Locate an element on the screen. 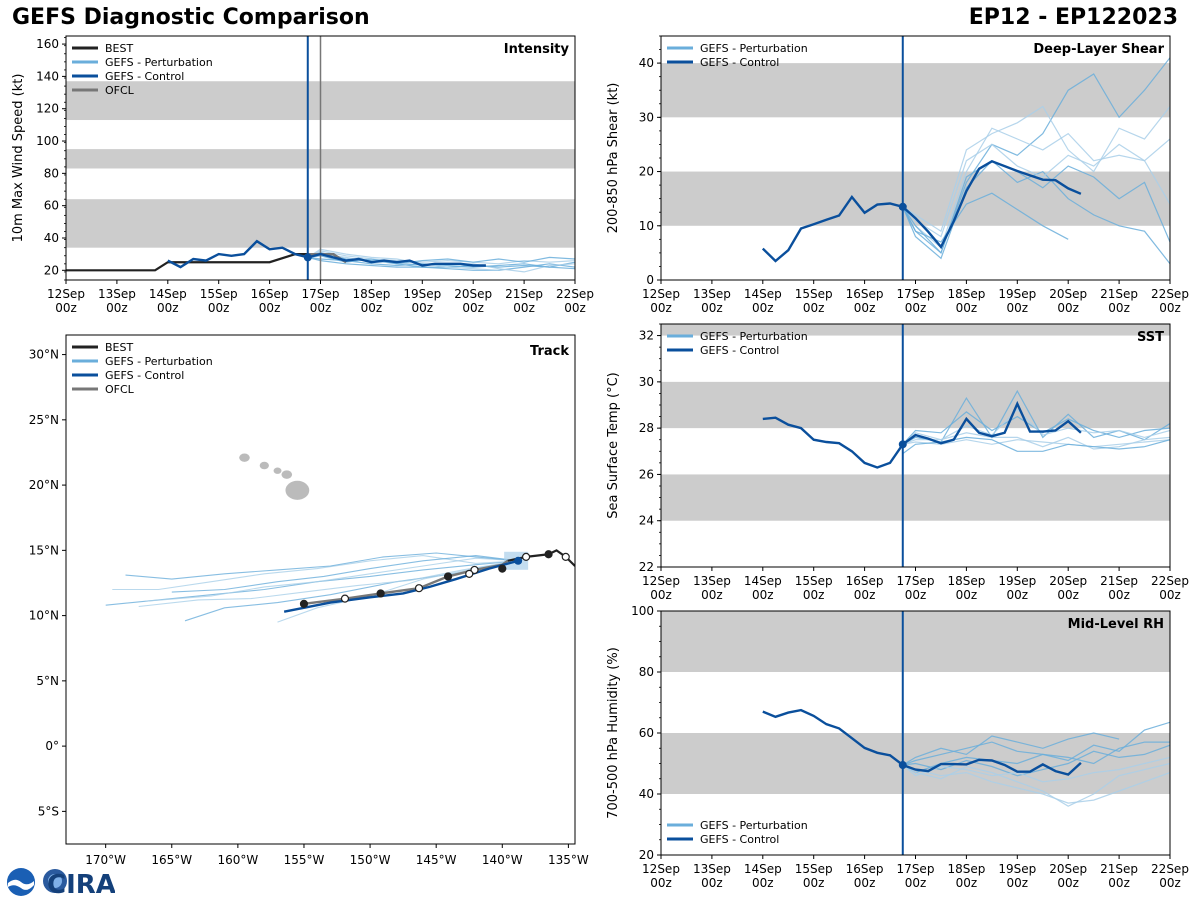 The width and height of the screenshot is (1200, 900). y-tick-label-shear: 0 is located at coordinates (650, 280).